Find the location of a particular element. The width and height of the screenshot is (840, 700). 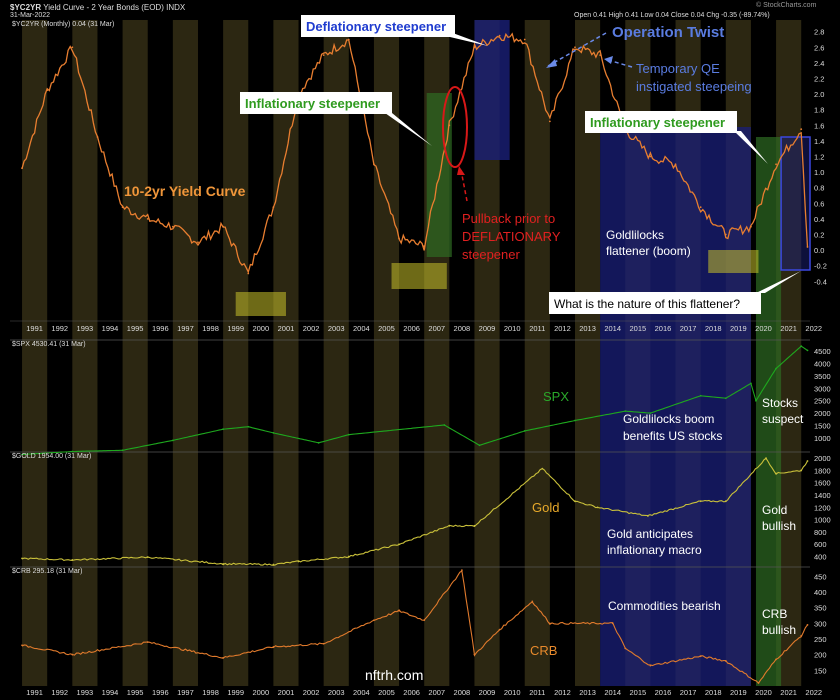

y-tick-label: 400 is located at coordinates (820, 592).